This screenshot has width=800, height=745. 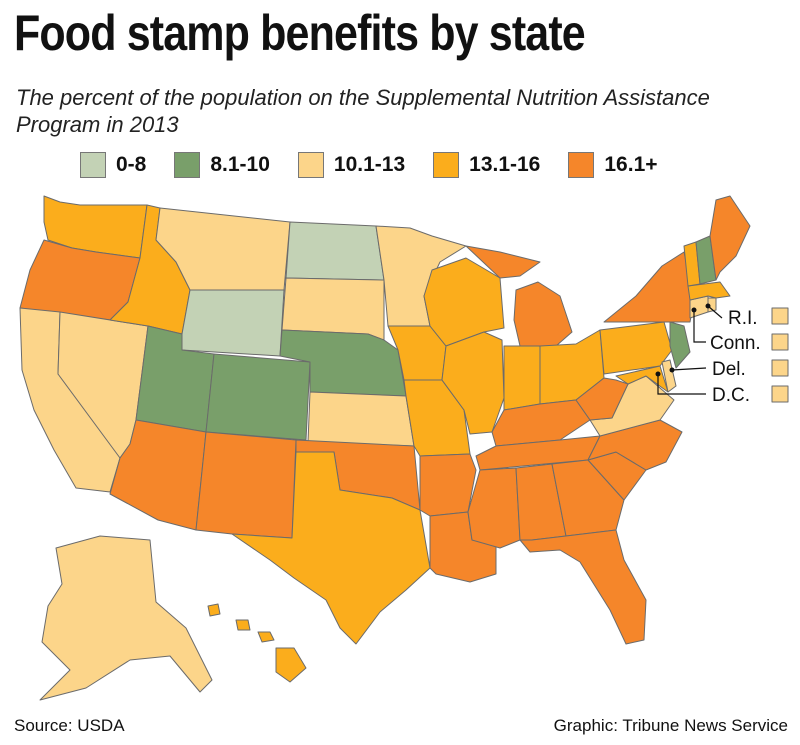 What do you see at coordinates (681, 384) in the screenshot?
I see `callout-line-dc` at bounding box center [681, 384].